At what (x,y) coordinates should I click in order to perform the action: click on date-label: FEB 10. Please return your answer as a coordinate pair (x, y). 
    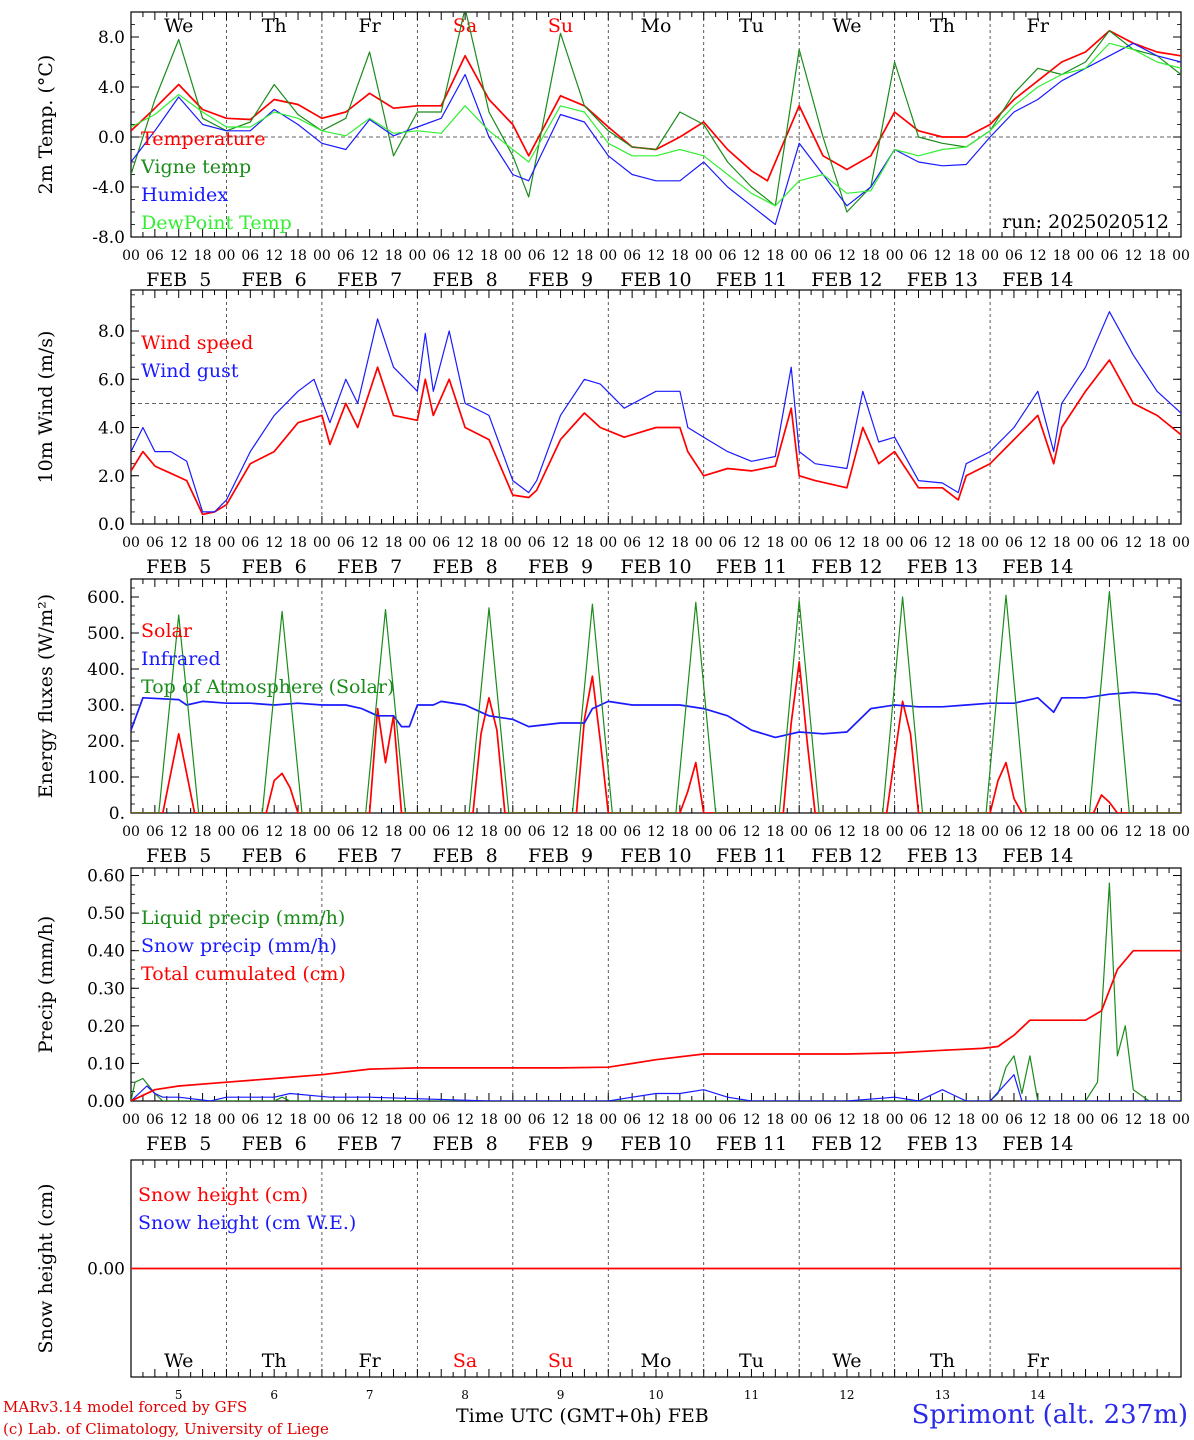
    Looking at the image, I should click on (655, 567).